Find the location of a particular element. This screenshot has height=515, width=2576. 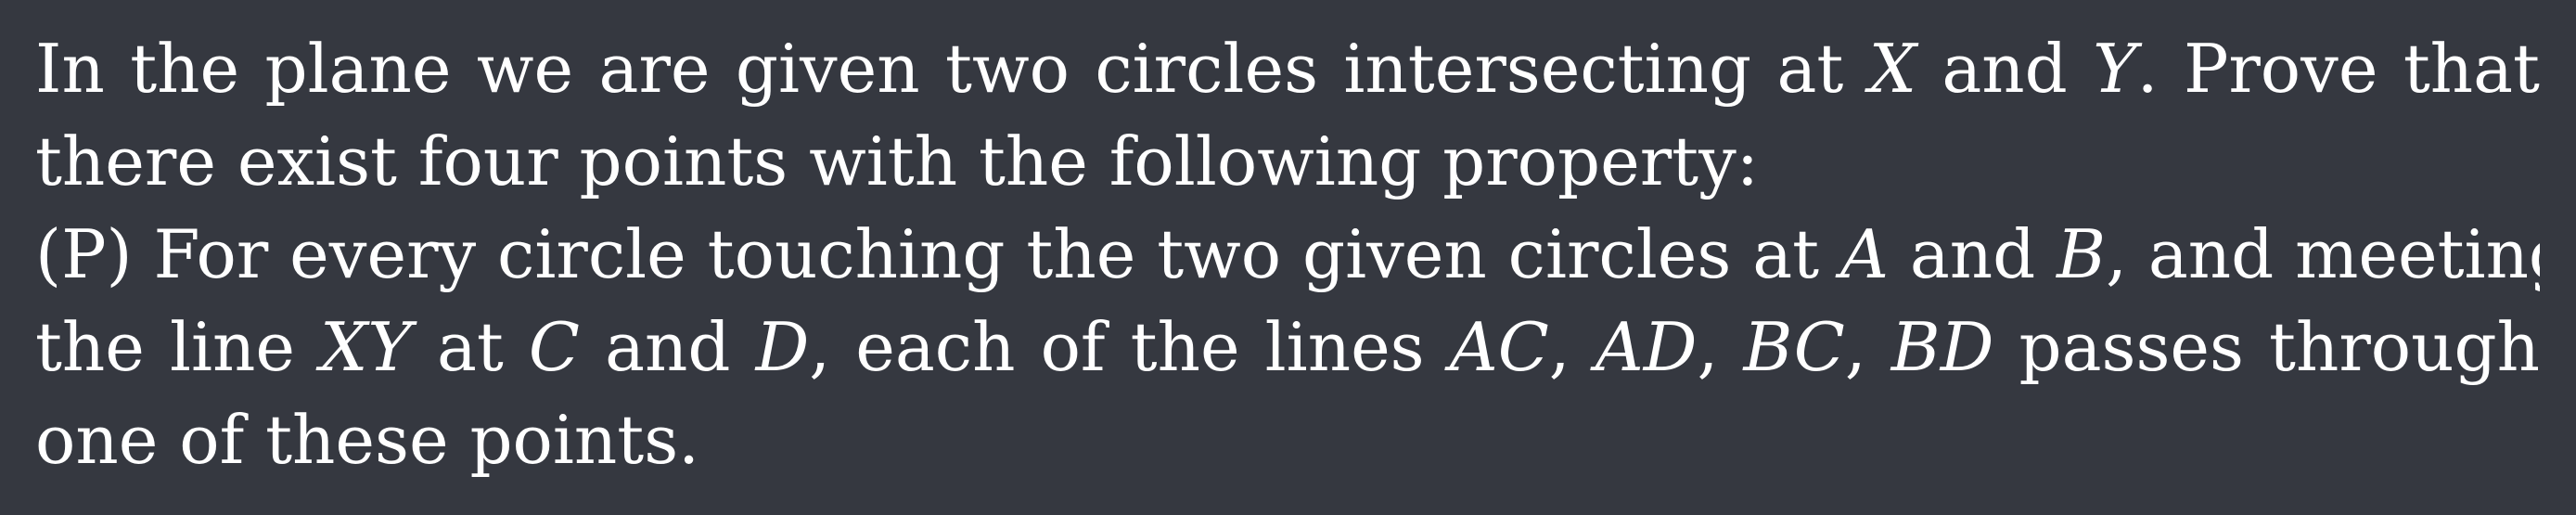

math-symbol-b: B is located at coordinates (2082, 254).